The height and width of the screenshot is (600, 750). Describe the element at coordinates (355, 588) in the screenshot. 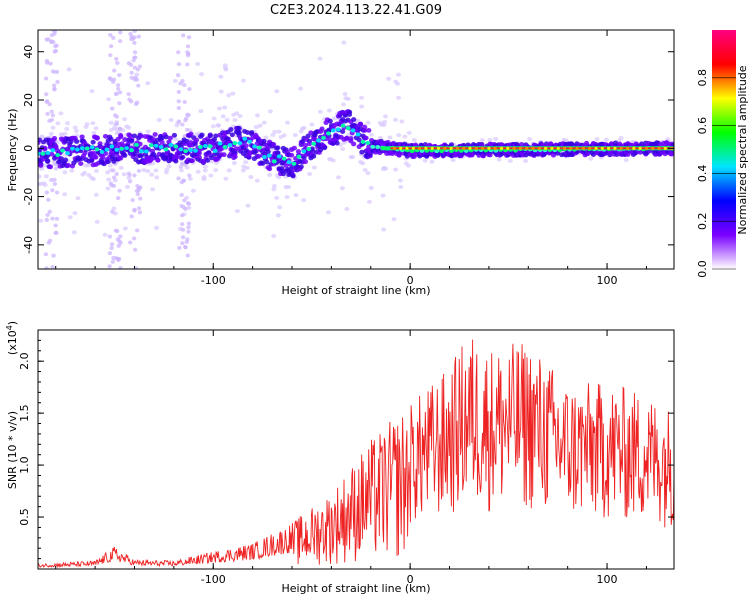

I see `snr-x-label: Height of straight line (km)` at that location.